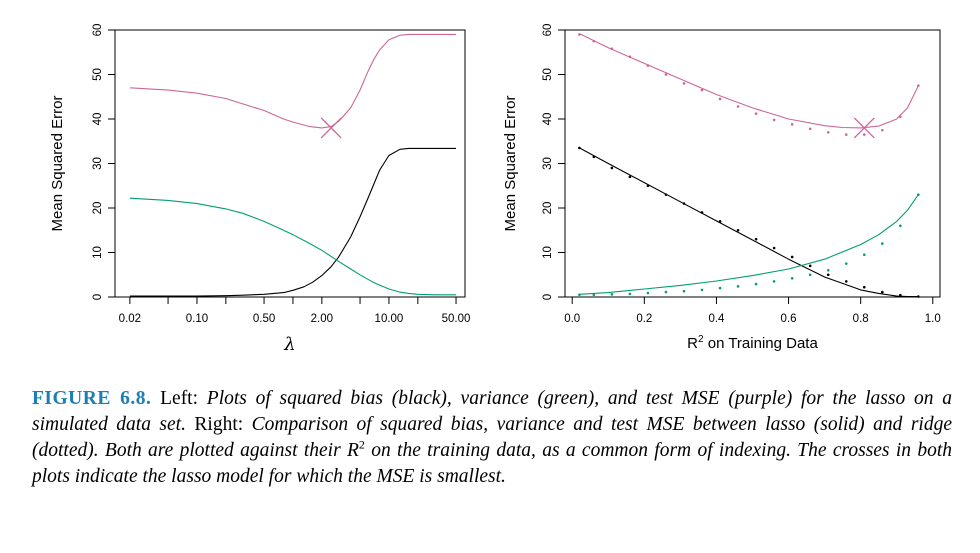 This screenshot has width=980, height=553. What do you see at coordinates (197, 319) in the screenshot?
I see `x-tick-label: 0.10` at bounding box center [197, 319].